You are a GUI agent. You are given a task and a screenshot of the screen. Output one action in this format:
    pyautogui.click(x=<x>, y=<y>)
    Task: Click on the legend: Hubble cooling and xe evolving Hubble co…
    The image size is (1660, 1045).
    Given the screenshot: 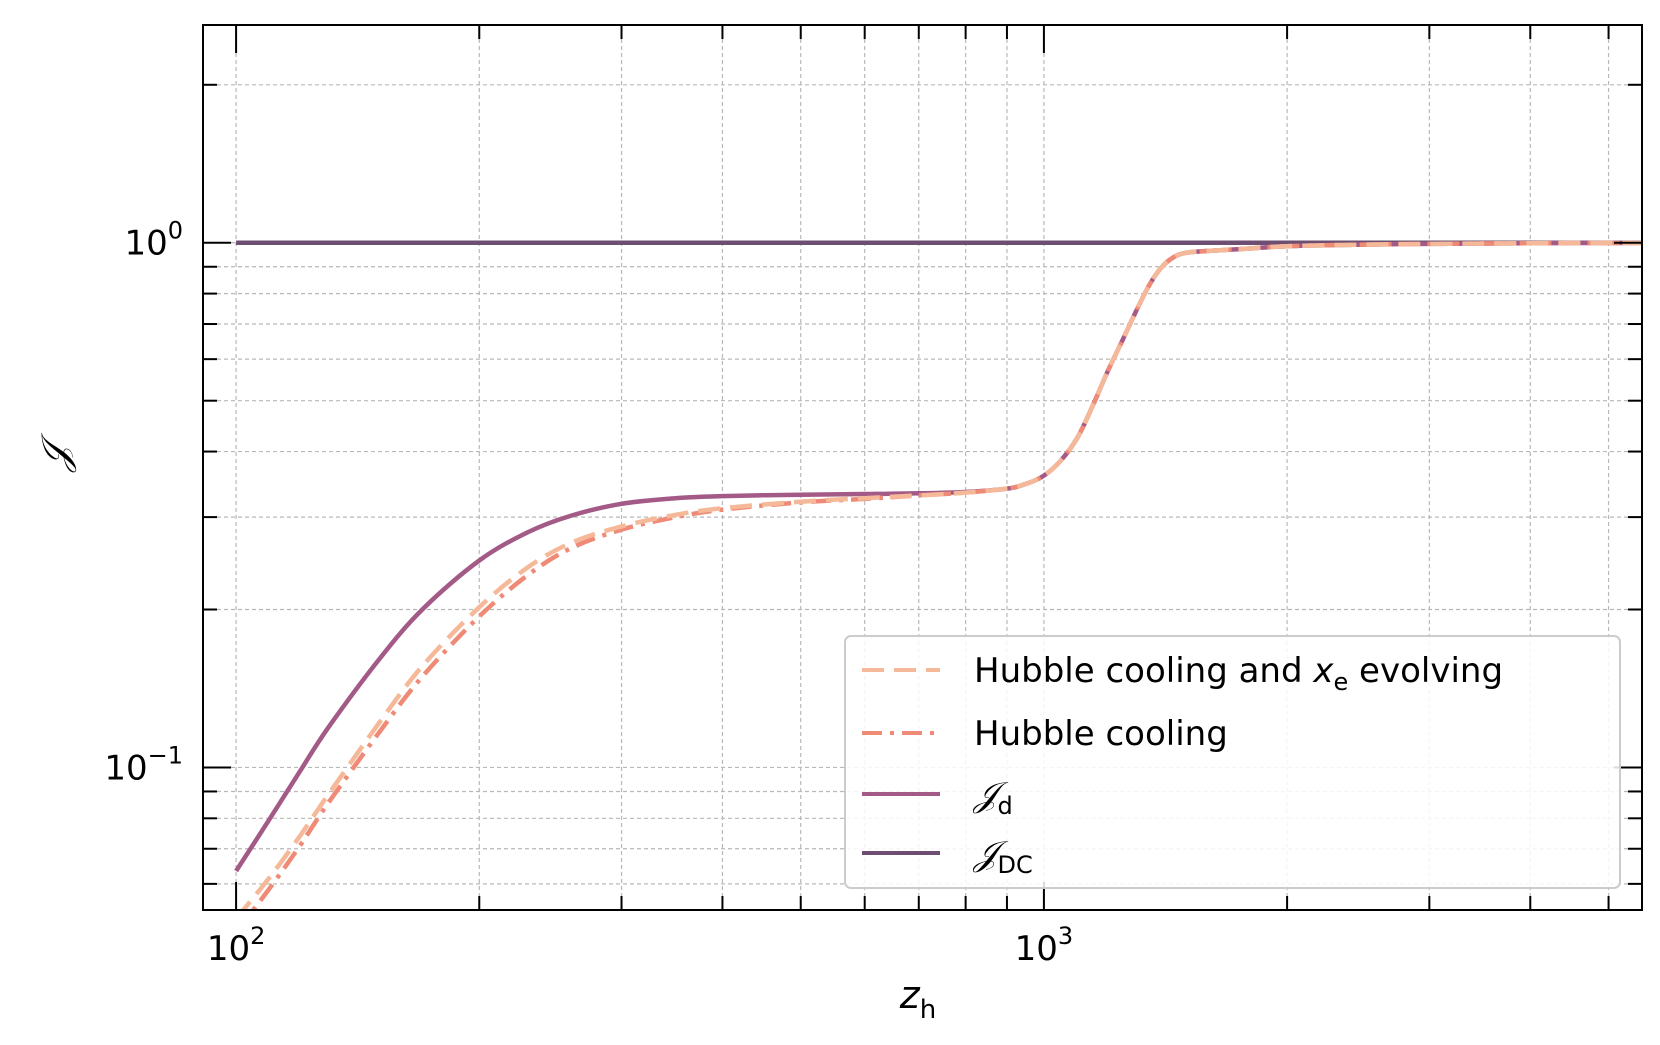 What is the action you would take?
    pyautogui.click(x=1232, y=762)
    